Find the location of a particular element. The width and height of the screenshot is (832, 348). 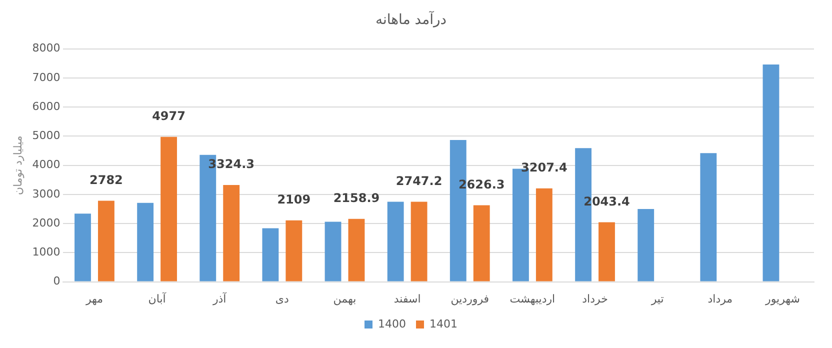

chart-title: درآمد ماهانه is located at coordinates (411, 19).